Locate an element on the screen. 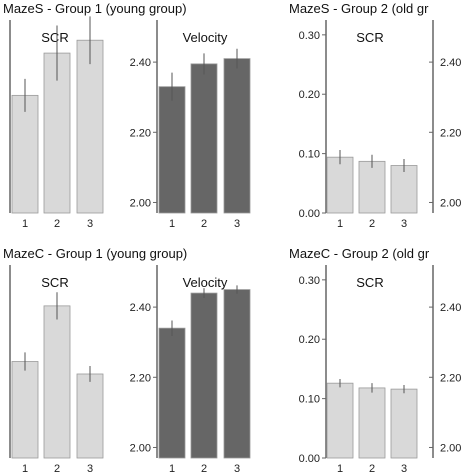 This screenshot has width=474, height=474. panel-mazes-g1-velocity: 2.00 2.20 2.40 Velocity 1 2 3 is located at coordinates (190, 125).